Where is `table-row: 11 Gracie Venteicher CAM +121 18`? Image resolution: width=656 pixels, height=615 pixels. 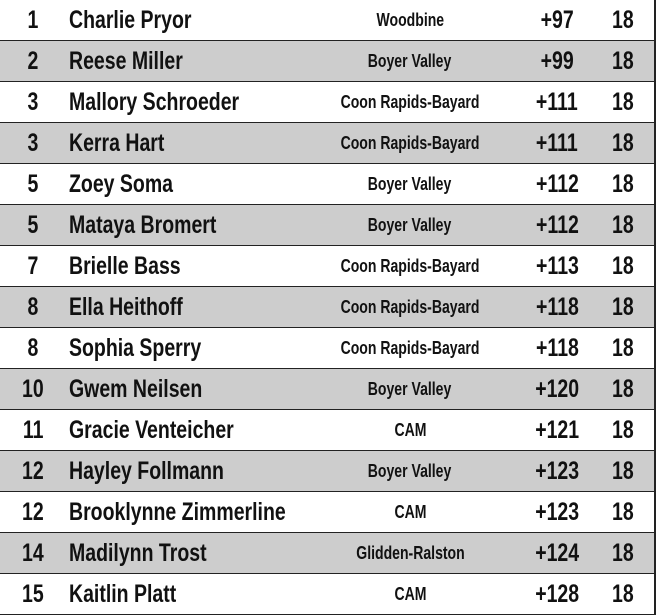 table-row: 11 Gracie Venteicher CAM +121 18 is located at coordinates (327, 430).